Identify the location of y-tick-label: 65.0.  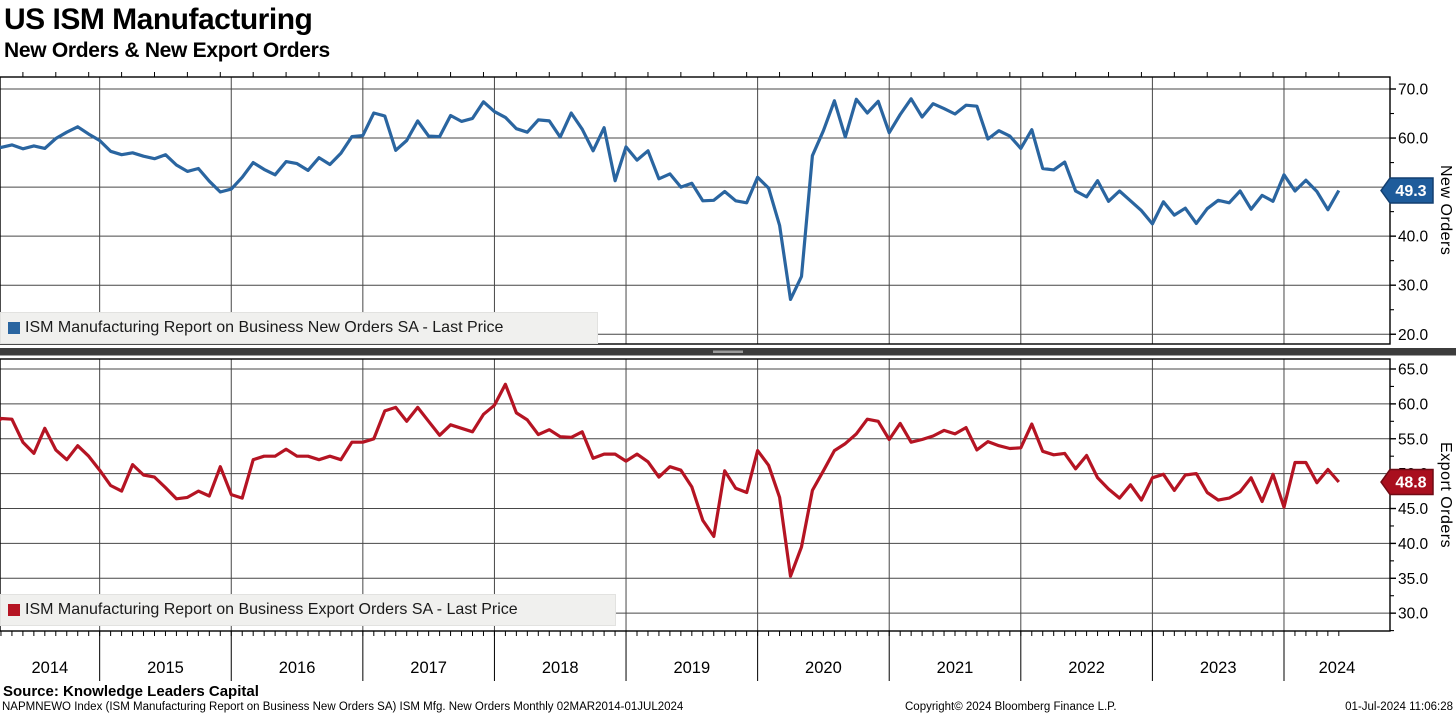
(1413, 370).